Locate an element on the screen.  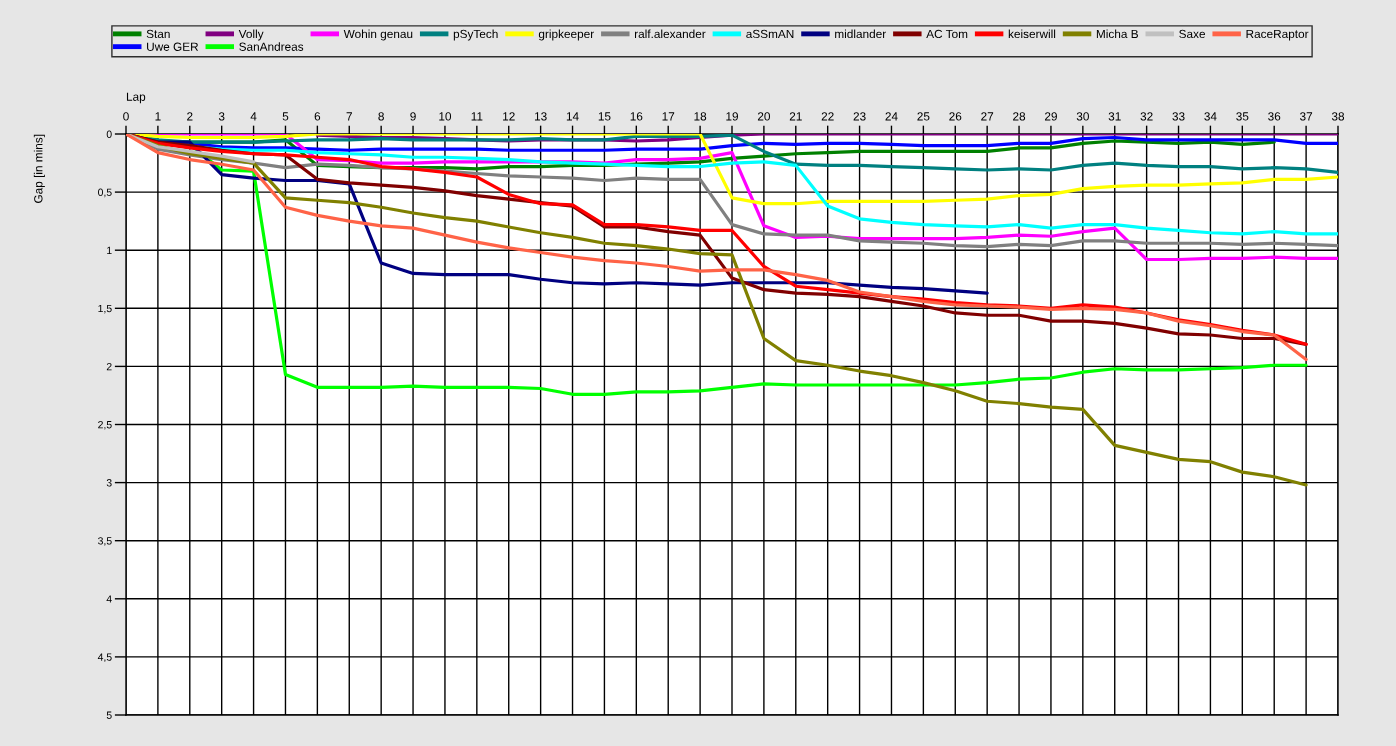
x-tick-label: 17 is located at coordinates (668, 116).